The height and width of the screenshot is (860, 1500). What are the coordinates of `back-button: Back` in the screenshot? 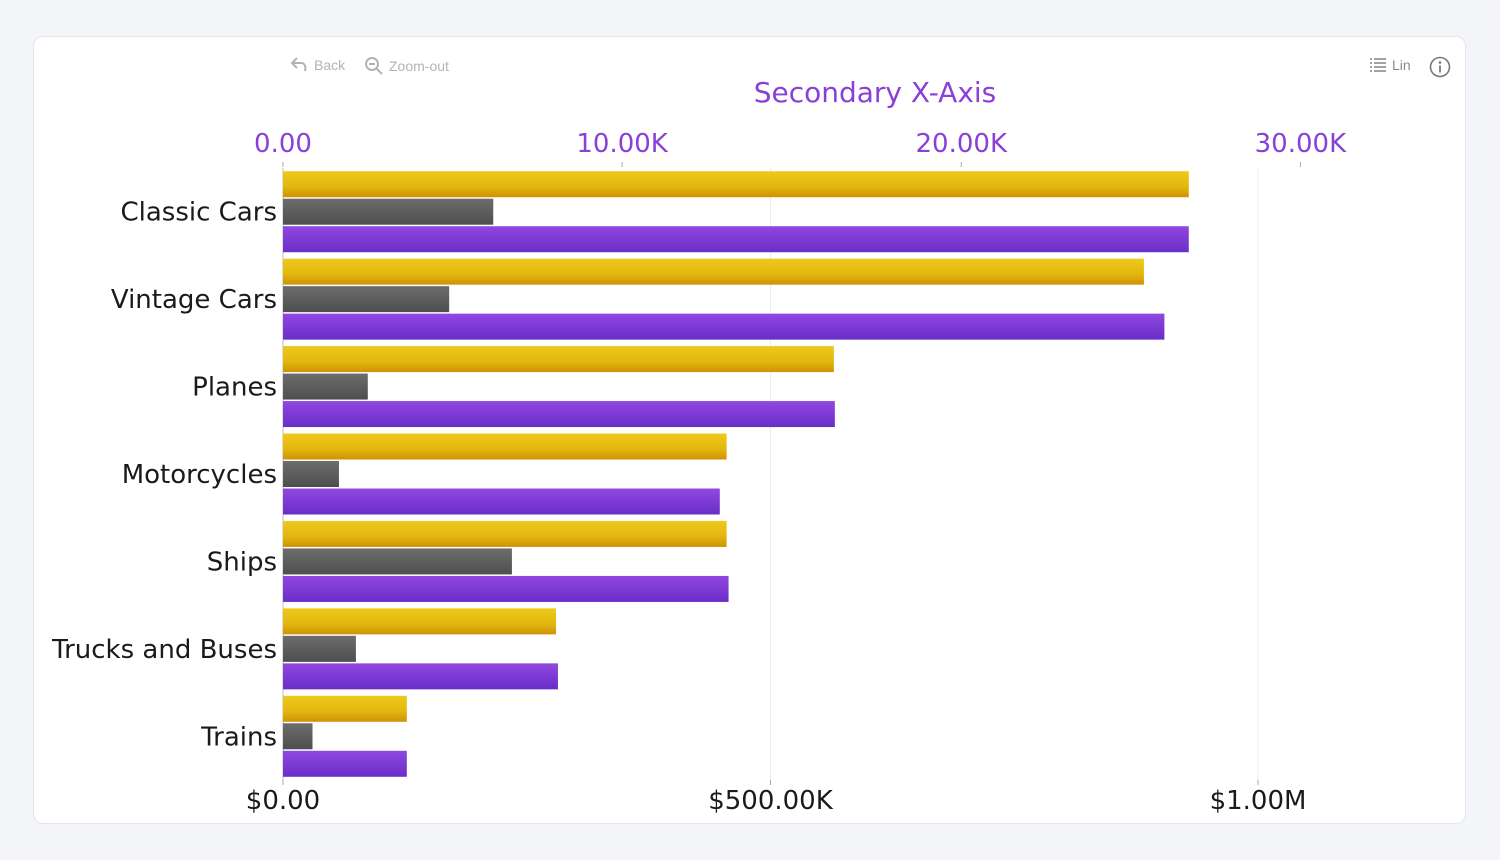 It's located at (317, 64).